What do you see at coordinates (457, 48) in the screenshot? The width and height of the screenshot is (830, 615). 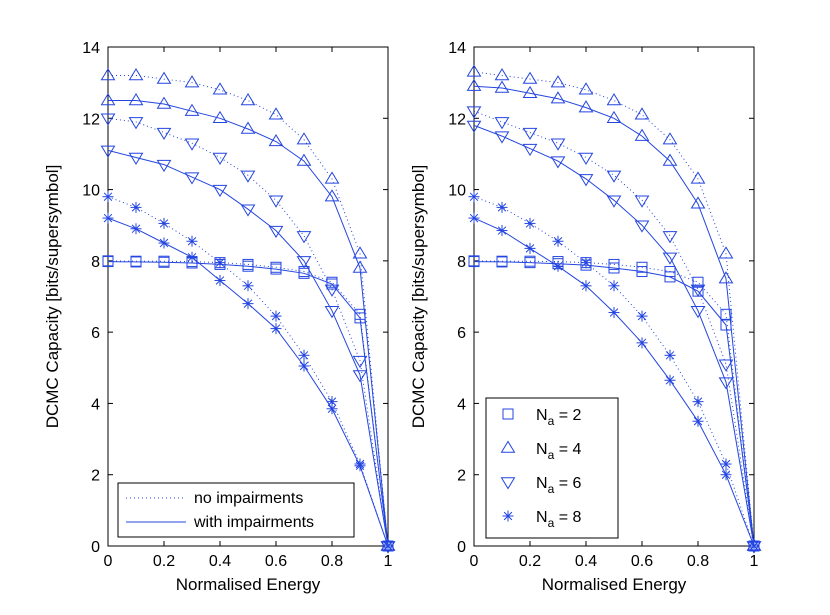 I see `y-tick-label: 14` at bounding box center [457, 48].